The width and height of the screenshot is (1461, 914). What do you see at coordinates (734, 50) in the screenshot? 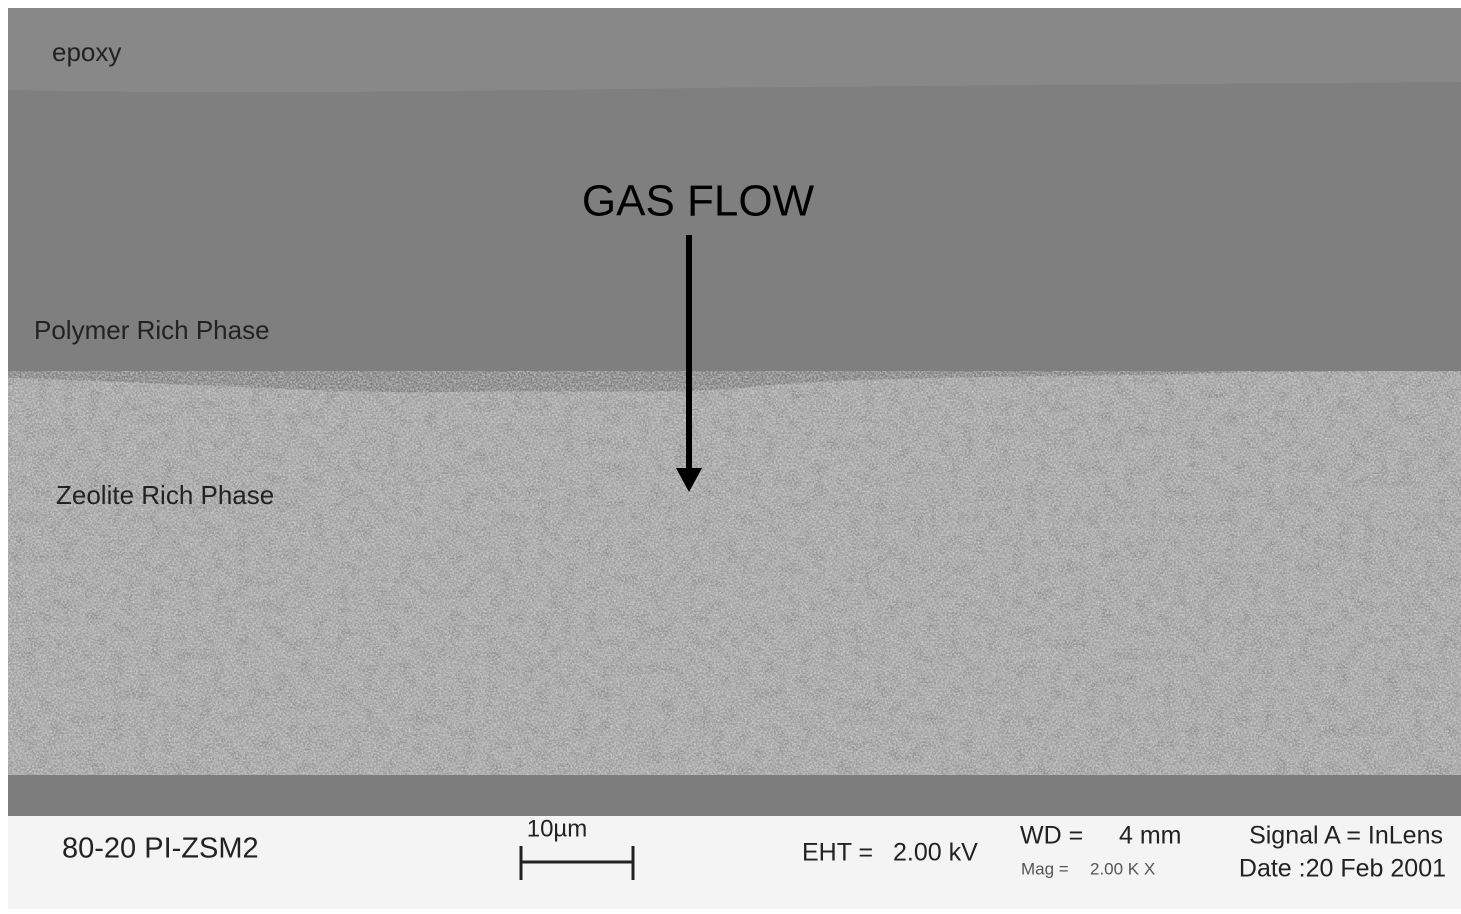
I see `epoxy-layer` at bounding box center [734, 50].